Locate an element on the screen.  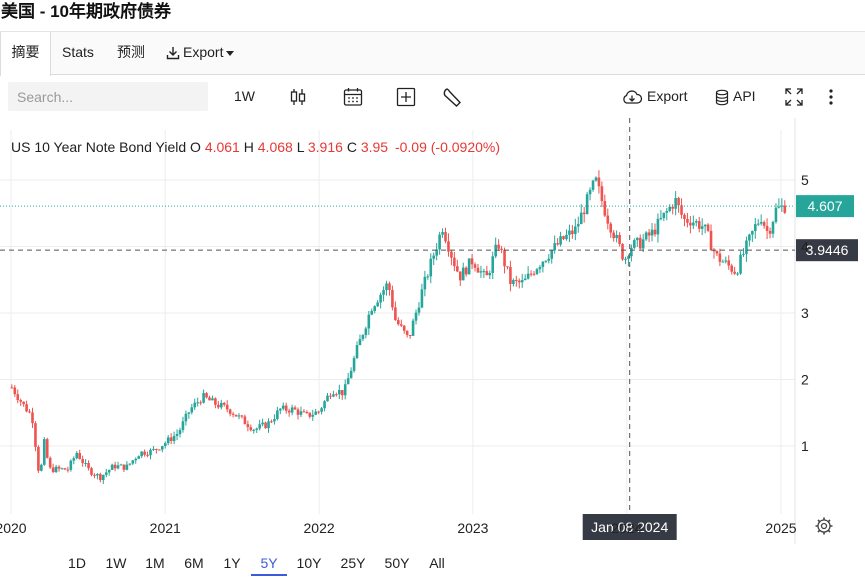
range-25y: 25Y is located at coordinates (353, 563).